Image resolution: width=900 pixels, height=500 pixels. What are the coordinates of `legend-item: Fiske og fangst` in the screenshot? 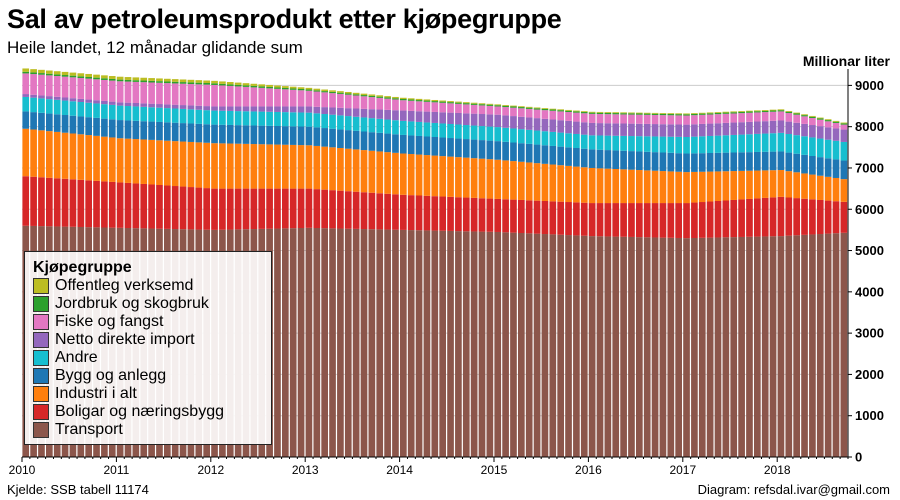 It's located at (148, 322).